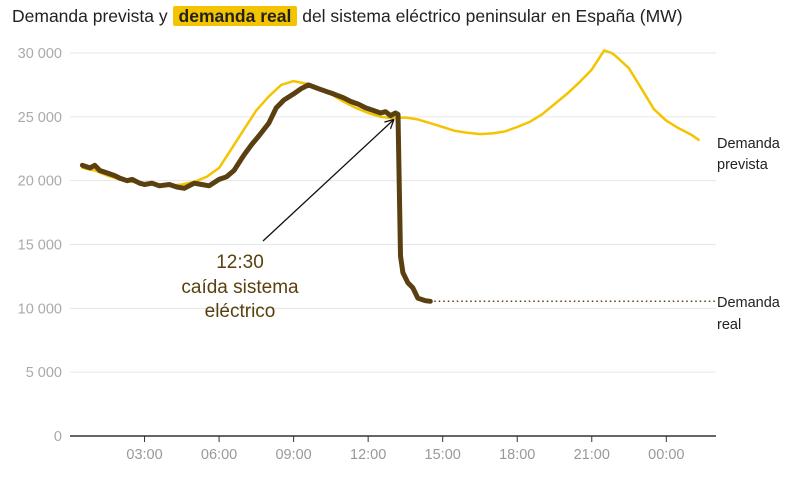 The image size is (800, 490). What do you see at coordinates (40, 54) in the screenshot?
I see `y-tick-label-30000: 30 000` at bounding box center [40, 54].